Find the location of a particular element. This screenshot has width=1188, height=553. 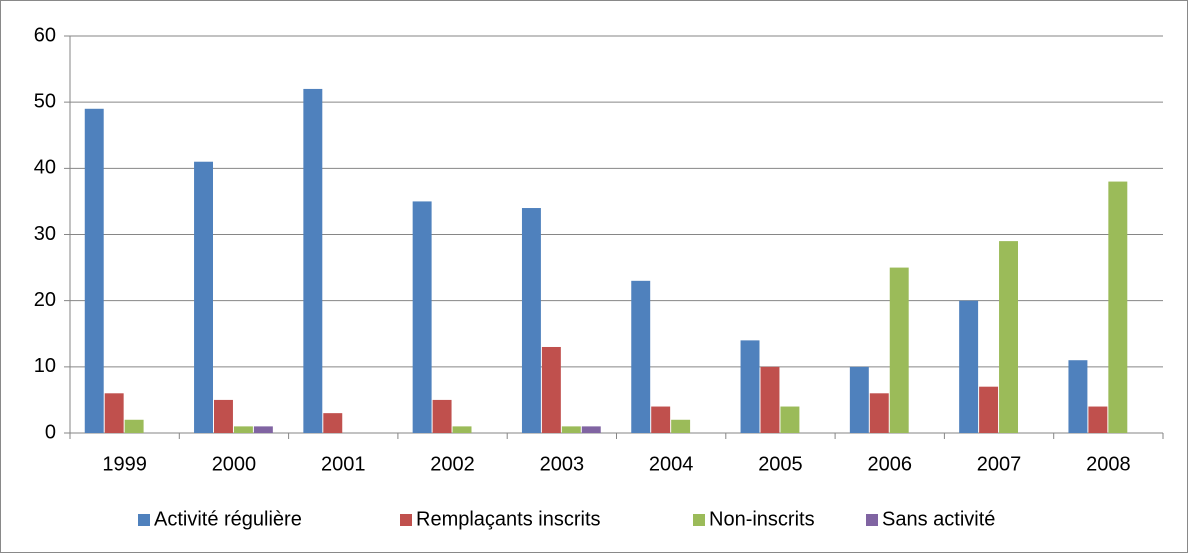

x-tick-label: 2003 is located at coordinates (562, 464).